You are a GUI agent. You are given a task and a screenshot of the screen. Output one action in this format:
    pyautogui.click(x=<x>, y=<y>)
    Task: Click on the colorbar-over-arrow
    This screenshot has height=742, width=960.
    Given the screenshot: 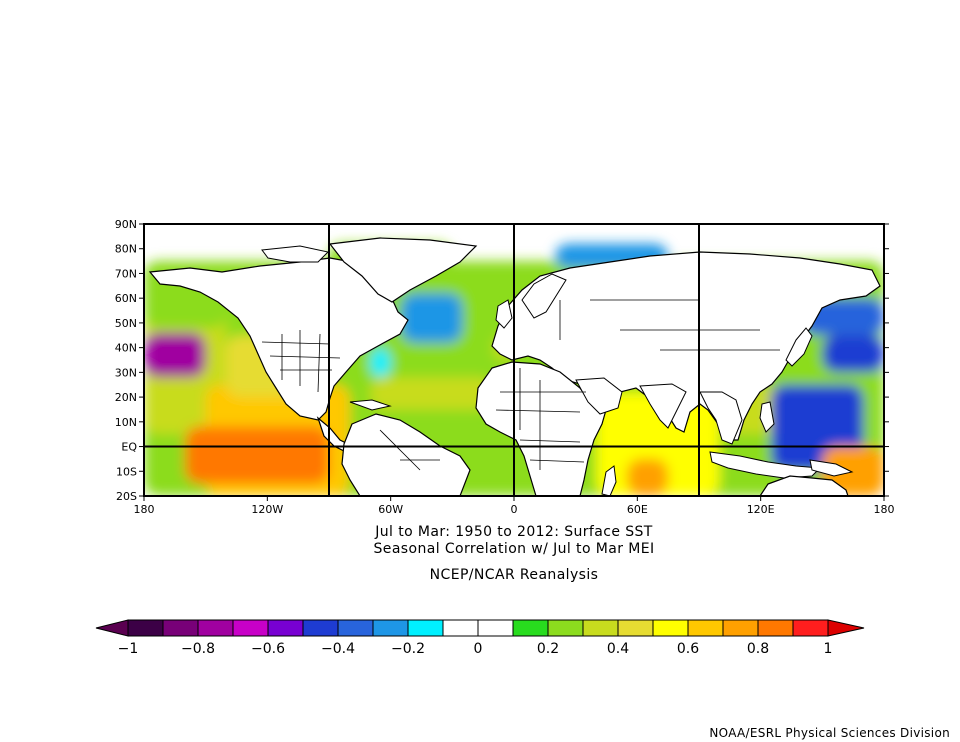 What is the action you would take?
    pyautogui.click(x=846, y=628)
    